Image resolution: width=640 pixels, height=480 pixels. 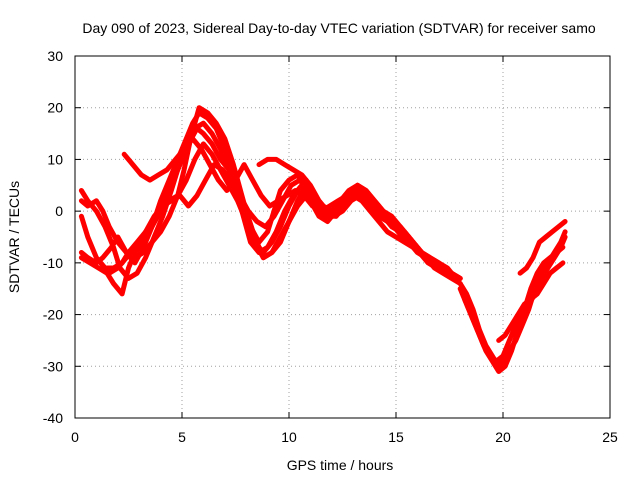 I want to click on x-tick-label: 5, so click(x=182, y=437).